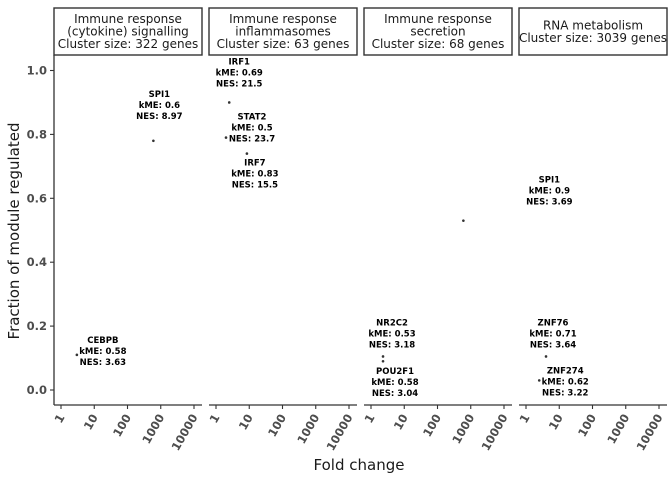 This screenshot has width=672, height=480. What do you see at coordinates (14, 231) in the screenshot?
I see `y-axis-title: Fraction of module regulated` at bounding box center [14, 231].